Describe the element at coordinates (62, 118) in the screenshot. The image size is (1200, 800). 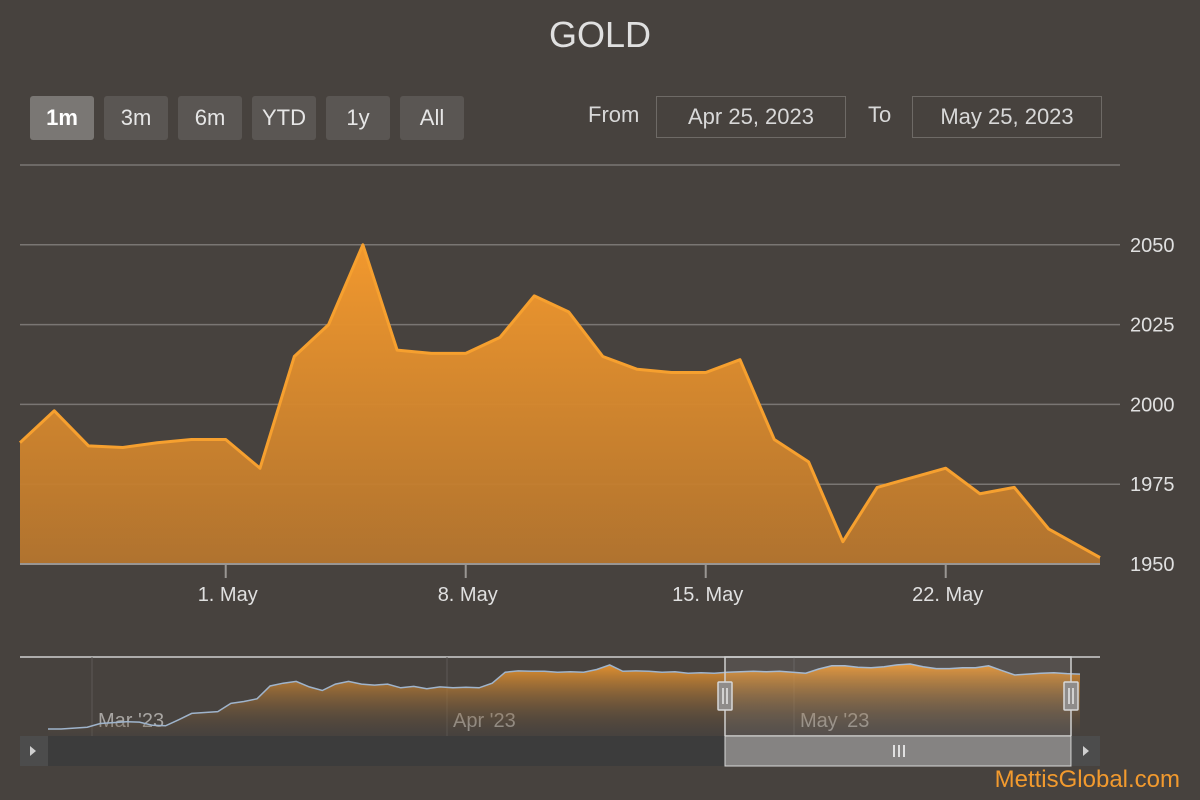
I see `range-button-1m: 1m` at that location.